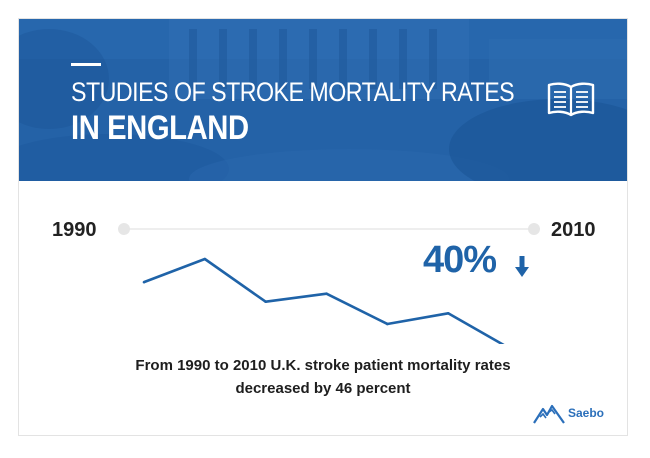 Image resolution: width=650 pixels, height=458 pixels. What do you see at coordinates (522, 266) in the screenshot?
I see `arrow-down-icon` at bounding box center [522, 266].